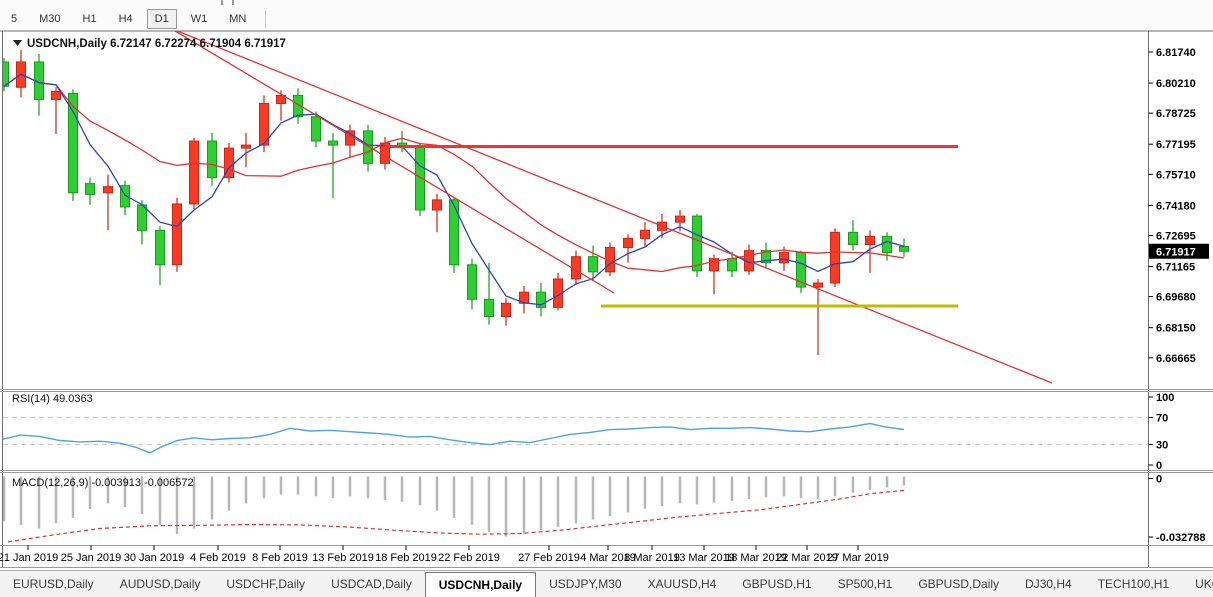  What do you see at coordinates (89, 19) in the screenshot?
I see `timeframe-button-h1: H1` at bounding box center [89, 19].